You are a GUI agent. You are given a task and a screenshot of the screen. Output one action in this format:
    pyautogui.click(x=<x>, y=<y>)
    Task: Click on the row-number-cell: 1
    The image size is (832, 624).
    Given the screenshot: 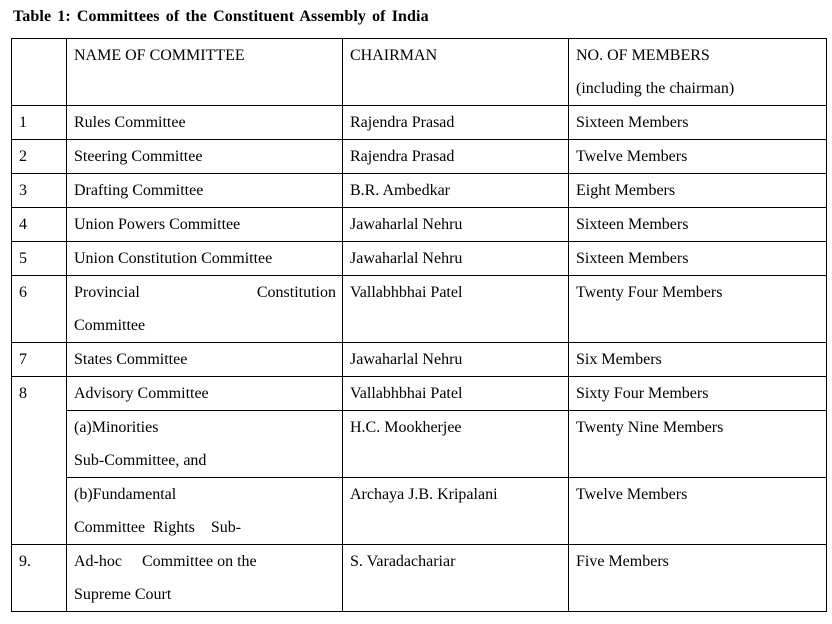 What is the action you would take?
    pyautogui.click(x=39, y=122)
    